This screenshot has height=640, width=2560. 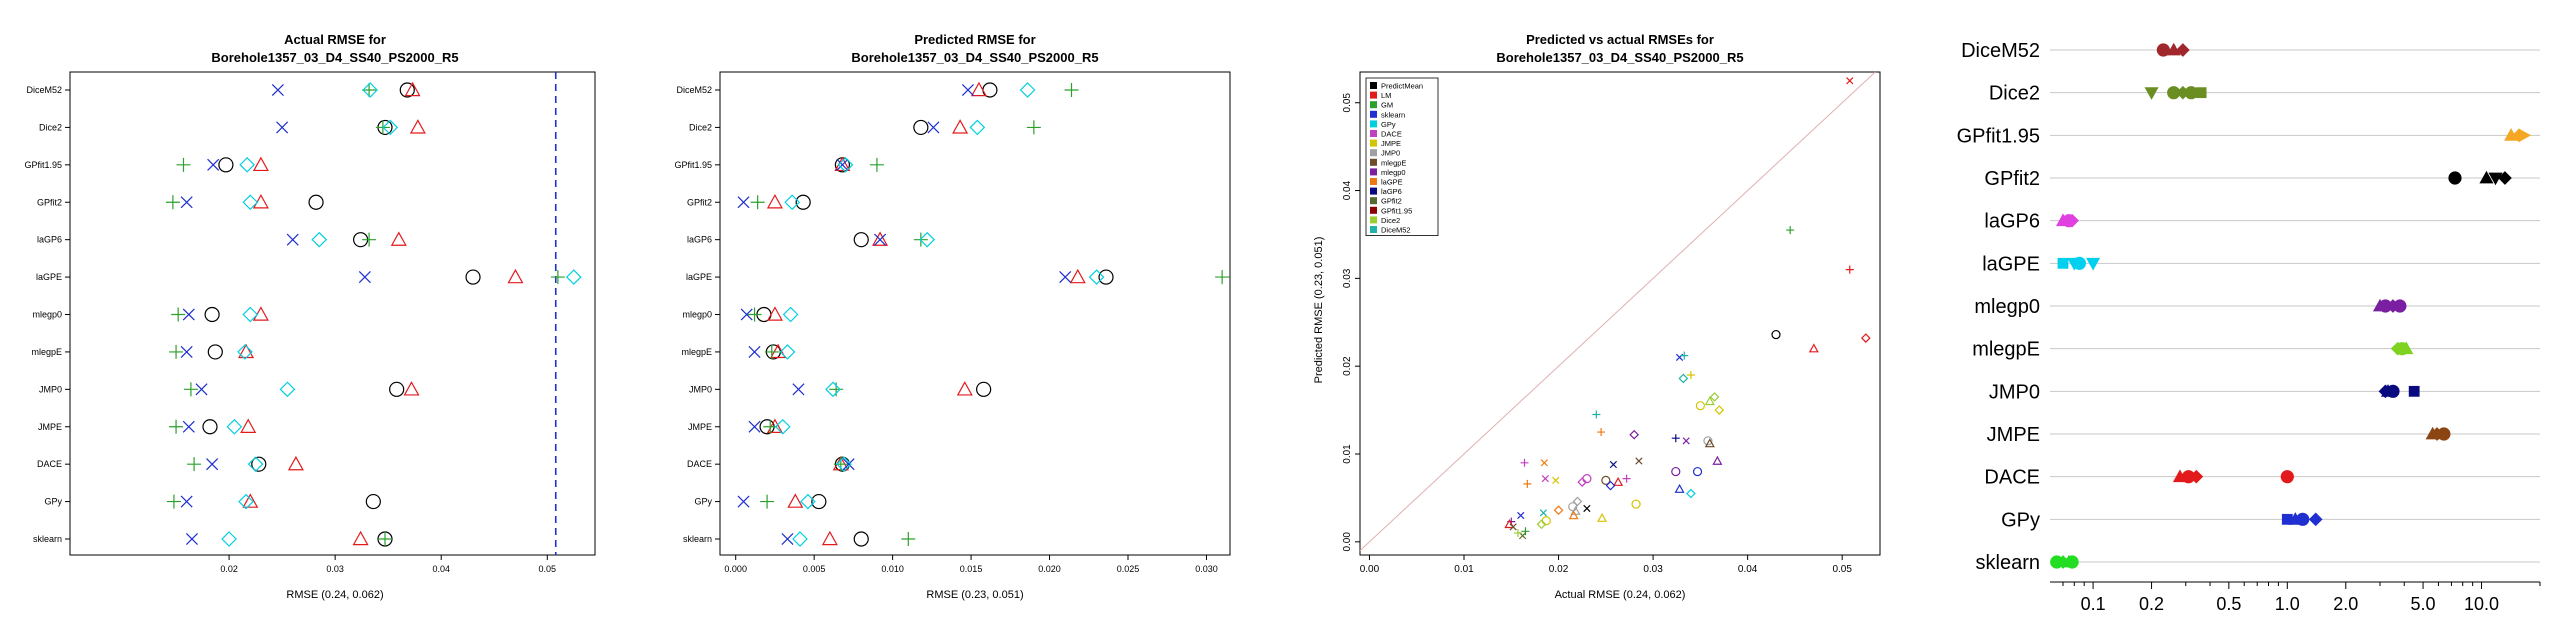 I want to click on category-label: mlegp0, so click(x=697, y=315).